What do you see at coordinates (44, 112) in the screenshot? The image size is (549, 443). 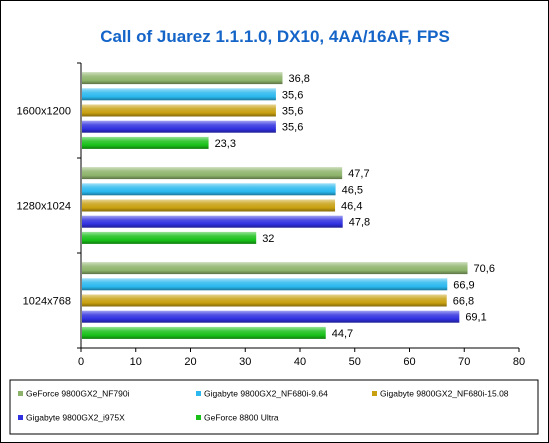 I see `category-label: 1600x1200` at bounding box center [44, 112].